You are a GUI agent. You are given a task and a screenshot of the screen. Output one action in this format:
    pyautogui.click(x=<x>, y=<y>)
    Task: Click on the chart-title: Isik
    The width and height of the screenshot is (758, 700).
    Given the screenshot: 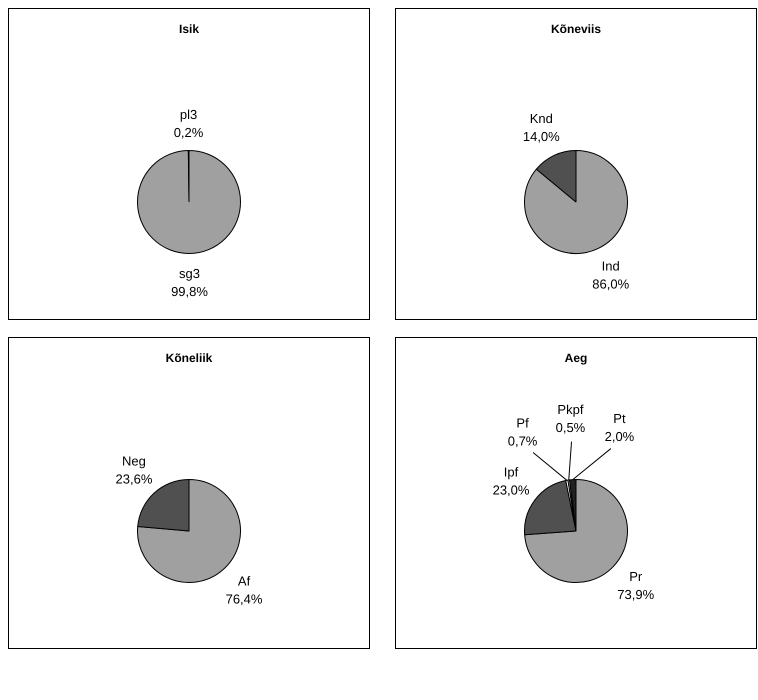 What is the action you would take?
    pyautogui.click(x=189, y=29)
    